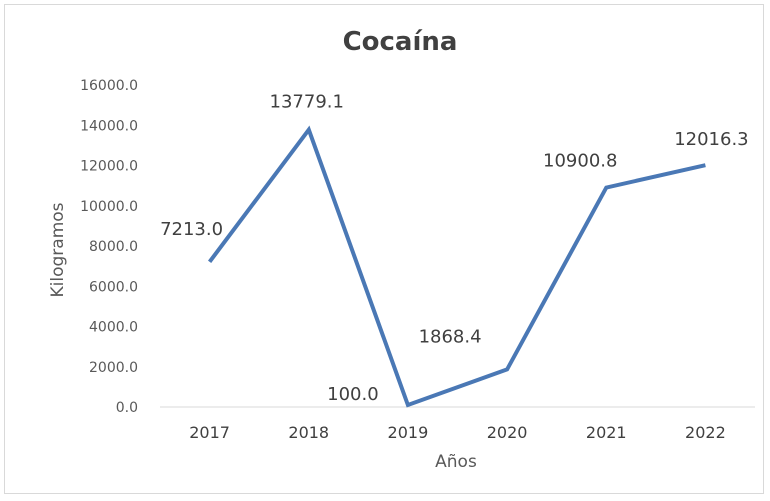  I want to click on x-tick-label: 2022, so click(705, 432).